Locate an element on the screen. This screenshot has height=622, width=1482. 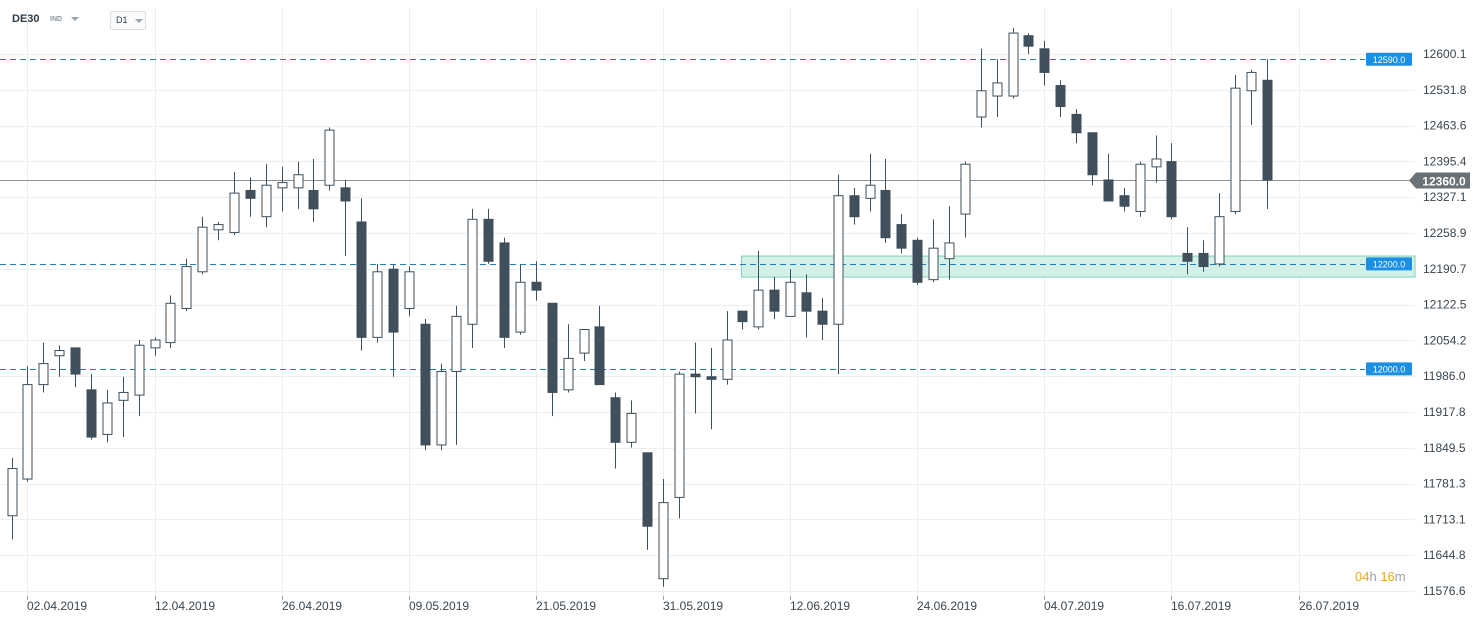
countdown-minutes-unit: m is located at coordinates (1400, 576).